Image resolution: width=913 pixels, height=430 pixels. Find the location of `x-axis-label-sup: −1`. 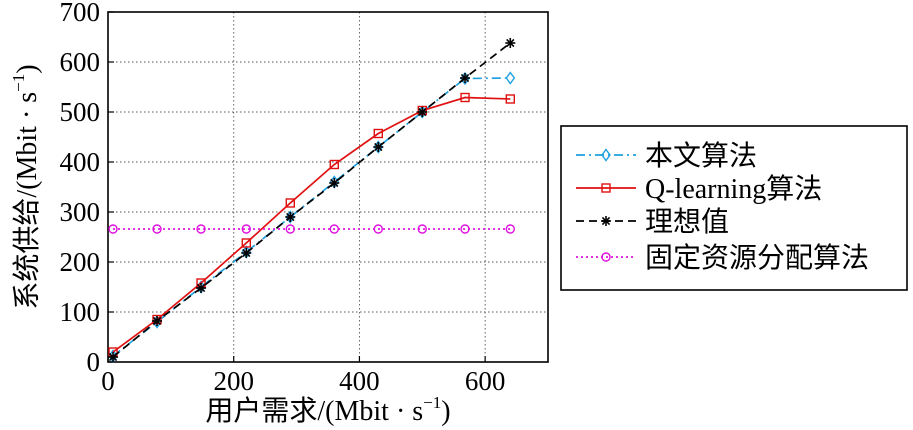

x-axis-label-sup: −1 is located at coordinates (432, 402).